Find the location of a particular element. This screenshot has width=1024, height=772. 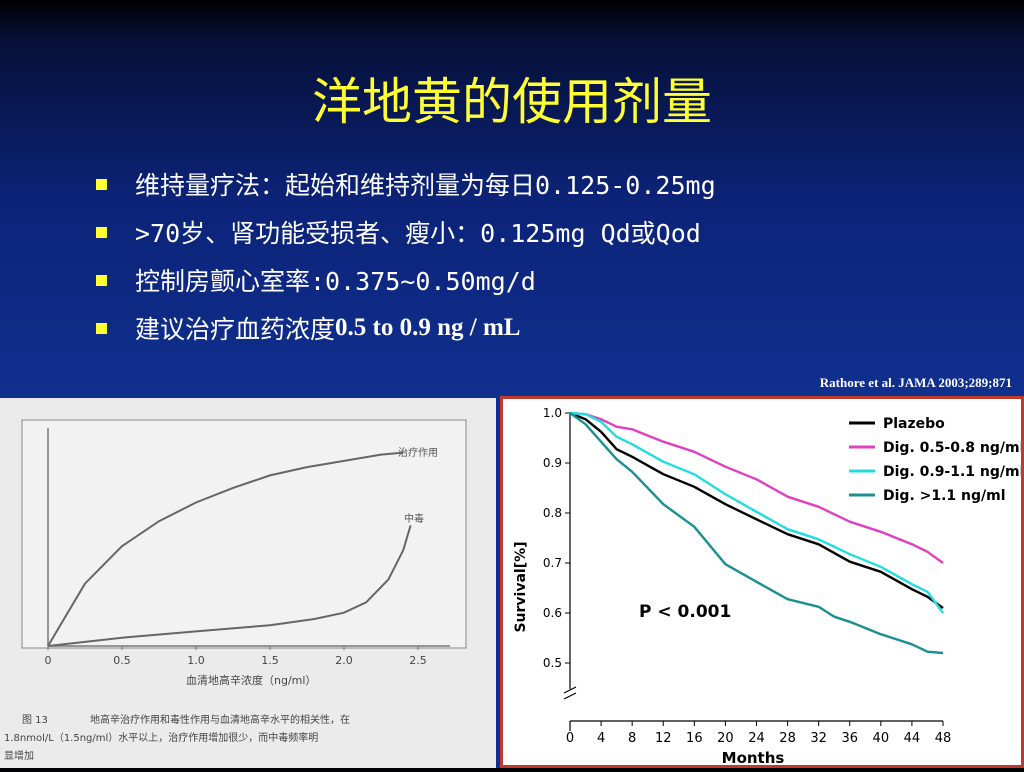

curve-label-toxic: 中毒 is located at coordinates (414, 518).